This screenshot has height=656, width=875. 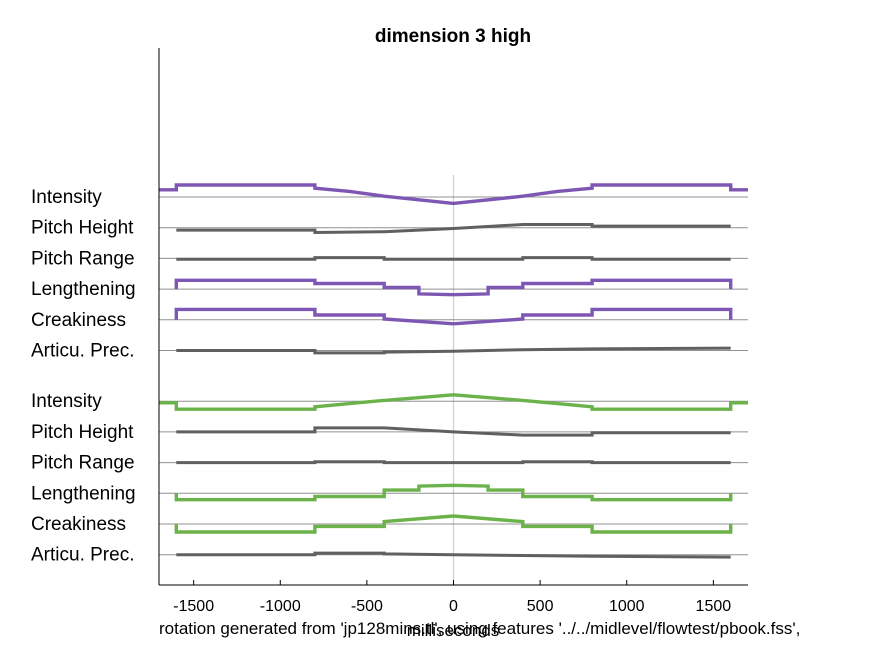 I want to click on x-tick-label: 1500, so click(x=714, y=606).